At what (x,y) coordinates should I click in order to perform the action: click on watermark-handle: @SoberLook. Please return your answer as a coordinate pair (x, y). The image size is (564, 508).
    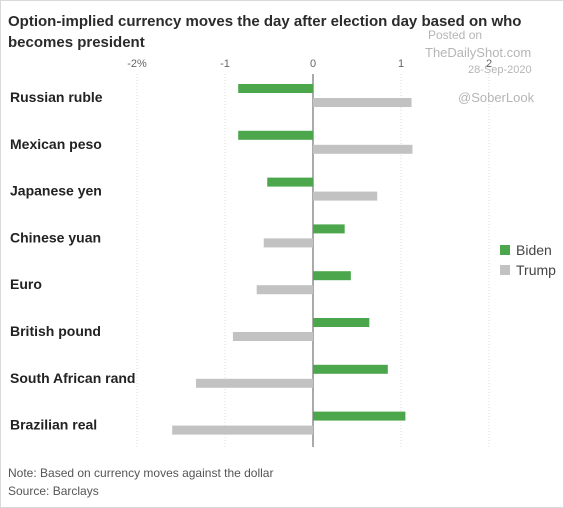
    Looking at the image, I should click on (496, 97).